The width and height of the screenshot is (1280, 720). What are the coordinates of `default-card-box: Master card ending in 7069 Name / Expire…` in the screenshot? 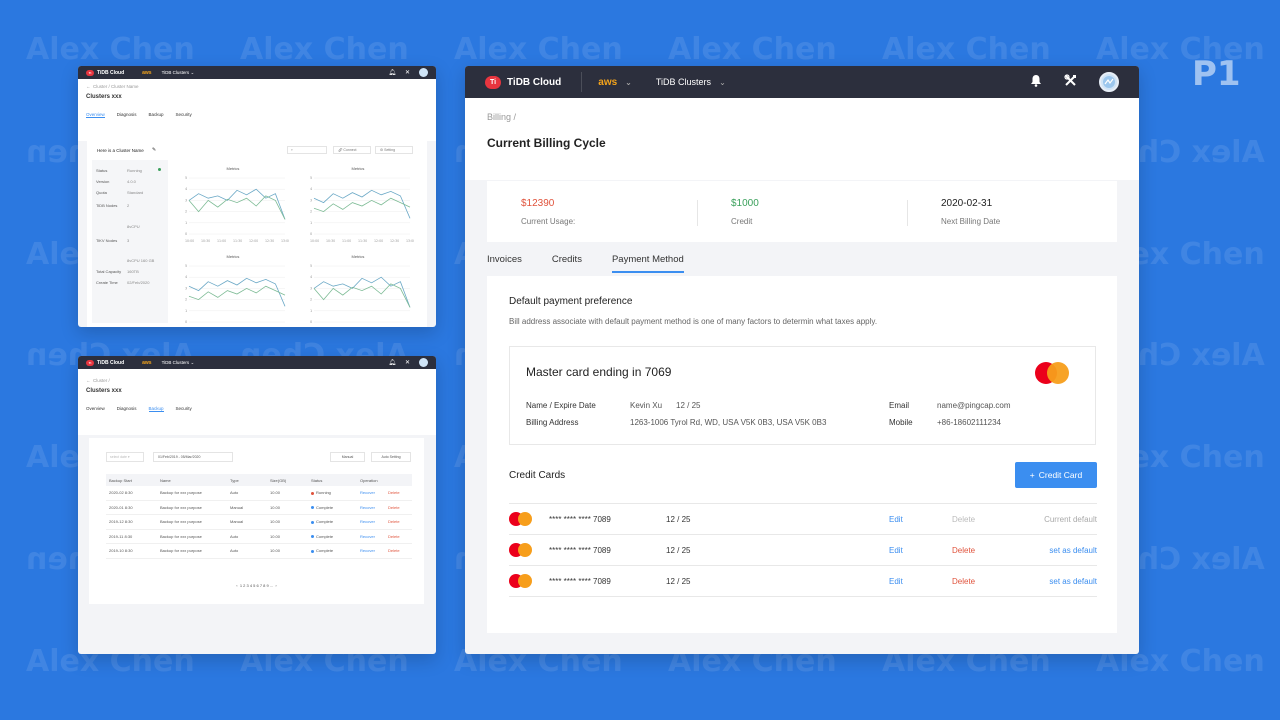 It's located at (802, 395).